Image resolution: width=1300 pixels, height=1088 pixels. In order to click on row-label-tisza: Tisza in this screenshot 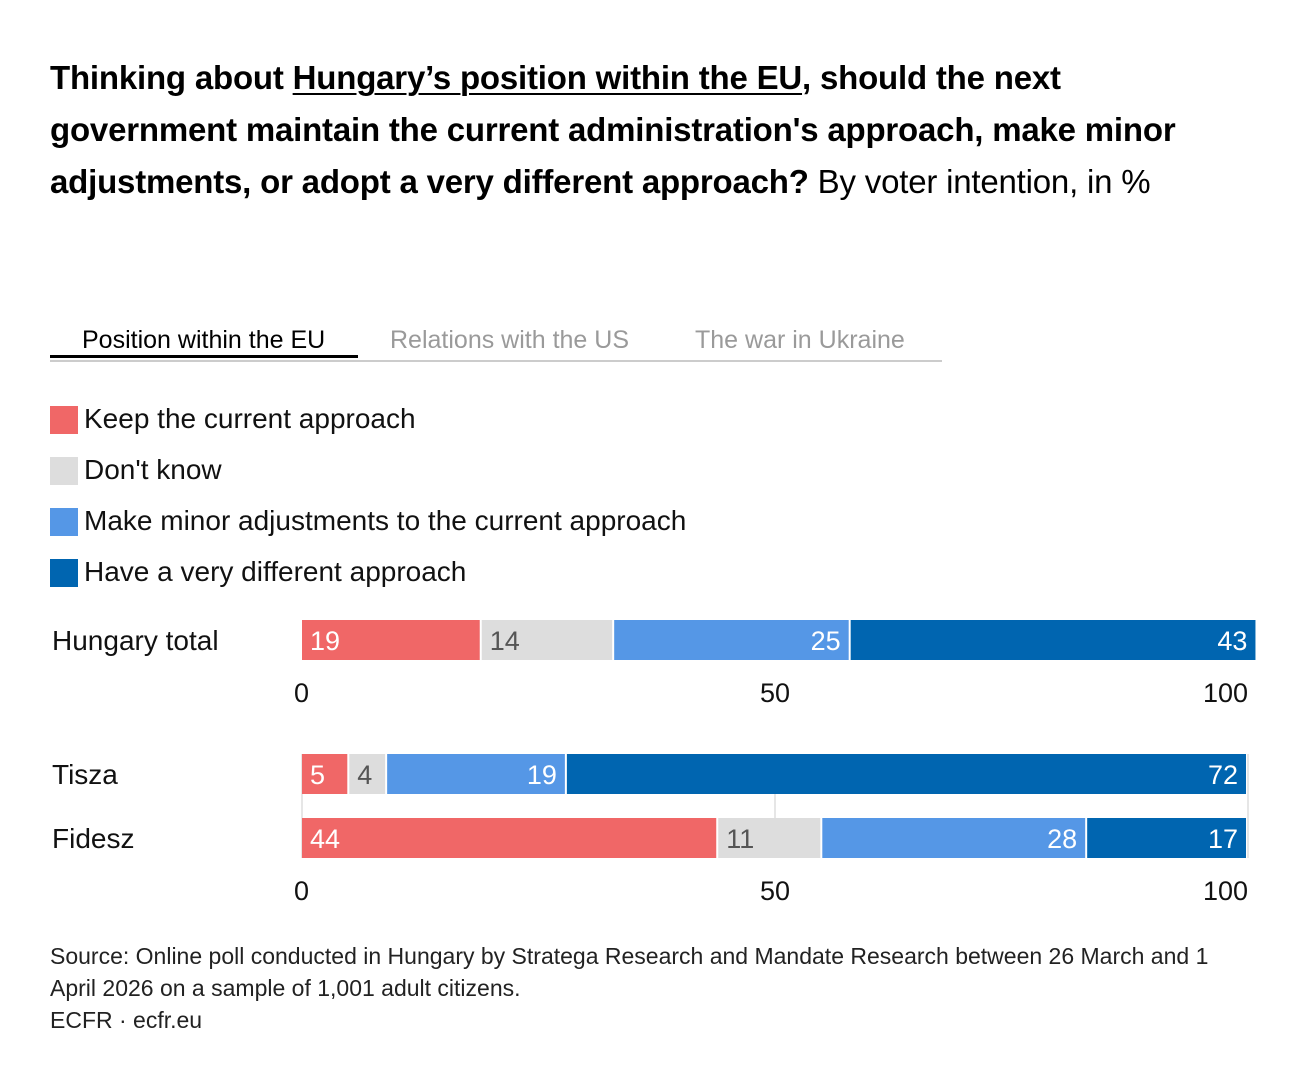, I will do `click(85, 774)`.